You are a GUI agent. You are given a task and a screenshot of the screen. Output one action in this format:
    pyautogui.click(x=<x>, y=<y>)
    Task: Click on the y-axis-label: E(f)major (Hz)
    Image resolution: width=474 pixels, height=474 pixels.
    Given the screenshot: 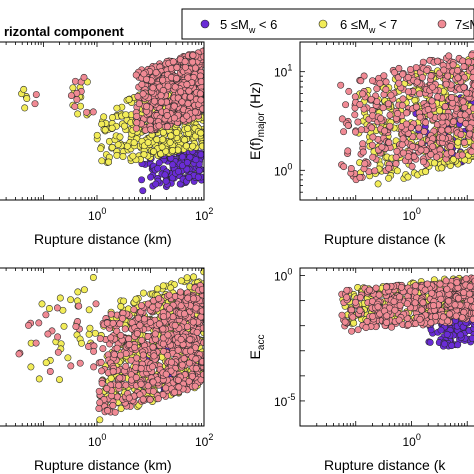 What is the action you would take?
    pyautogui.click(x=257, y=121)
    